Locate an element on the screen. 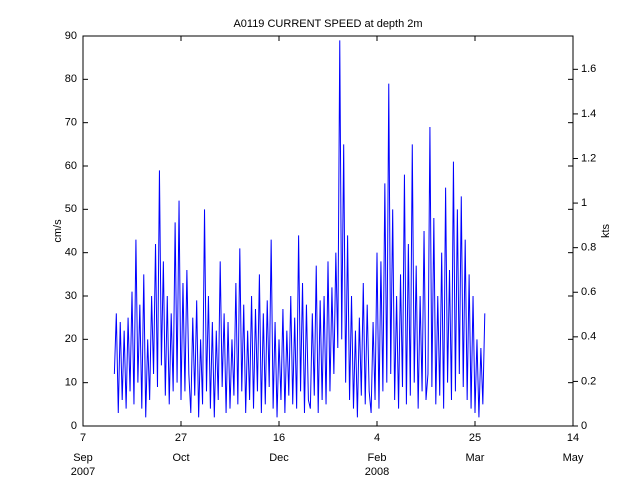 Image resolution: width=640 pixels, height=480 pixels. x-tick-month: Sep is located at coordinates (83, 458).